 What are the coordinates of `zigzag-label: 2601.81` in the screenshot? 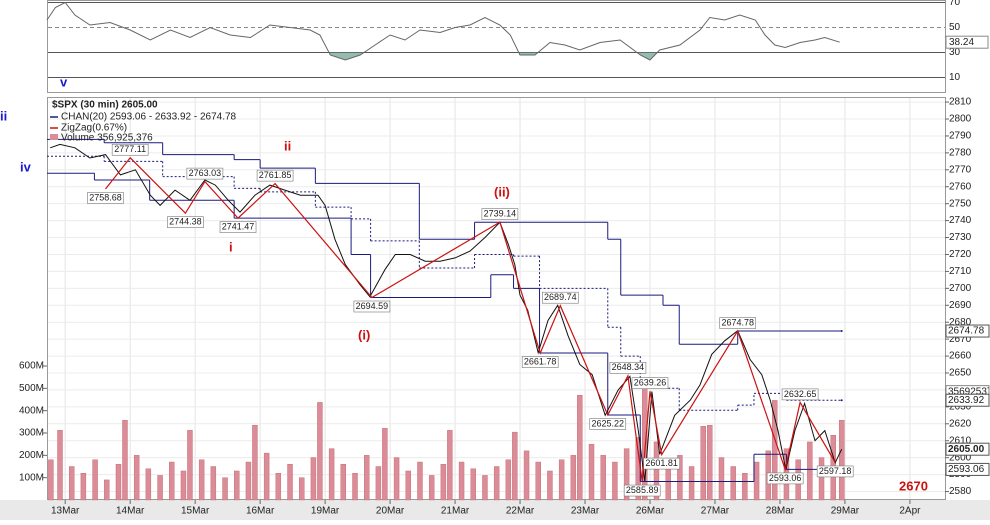 It's located at (661, 463).